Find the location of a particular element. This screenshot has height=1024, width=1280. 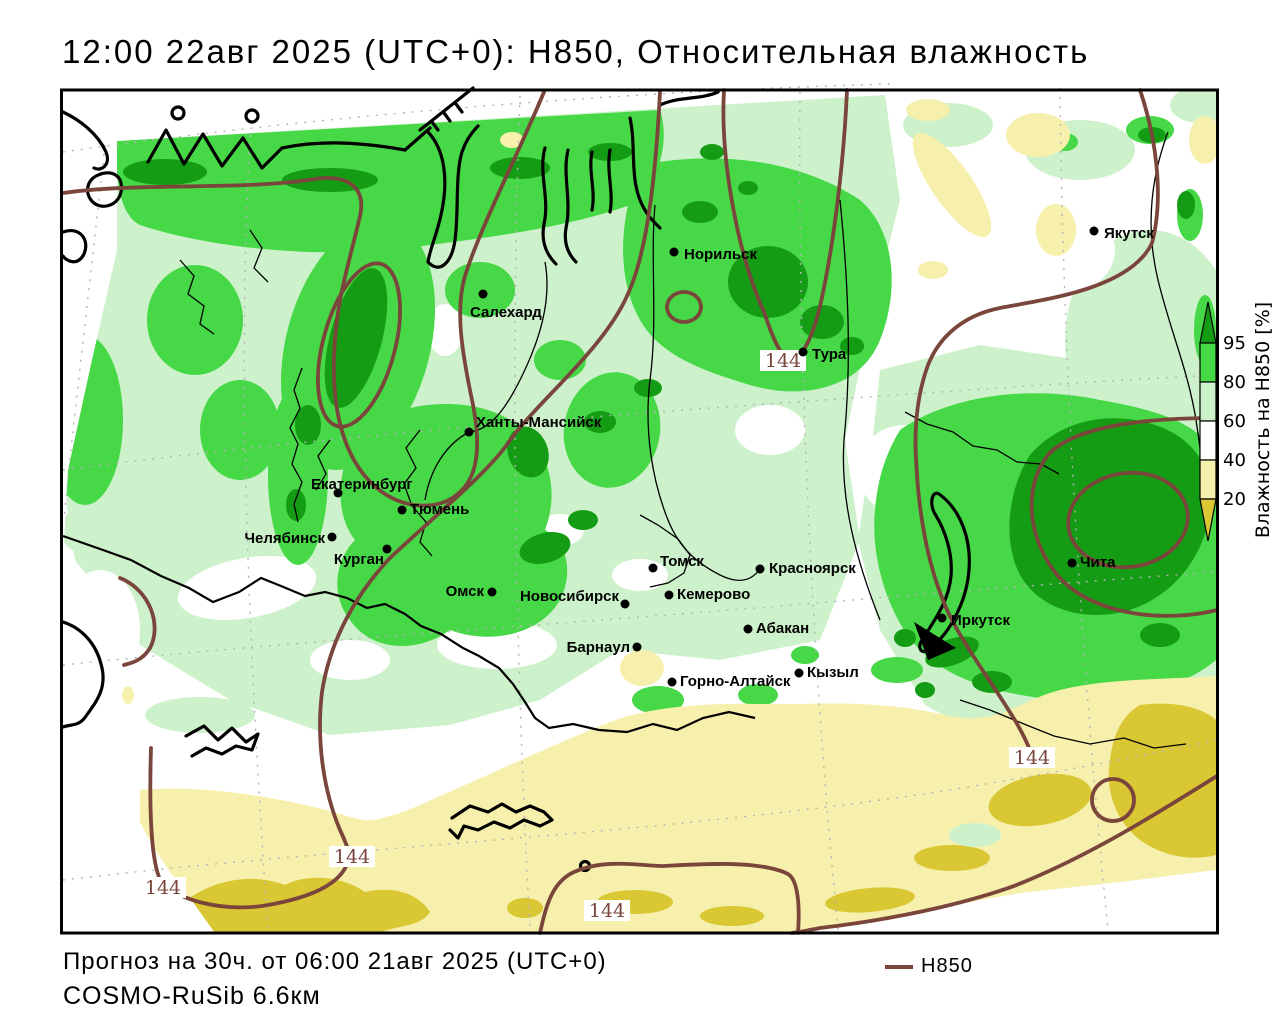

city-label: Горно-Алтайск is located at coordinates (735, 681).